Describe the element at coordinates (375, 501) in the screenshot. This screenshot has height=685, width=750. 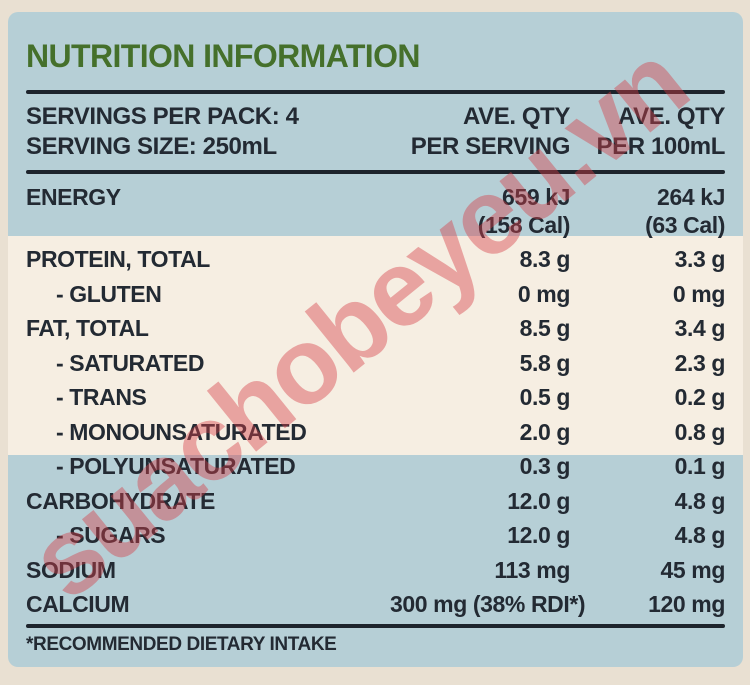
I see `table-row: CARBOHYDRATE 12.0 g 4.8 g` at that location.